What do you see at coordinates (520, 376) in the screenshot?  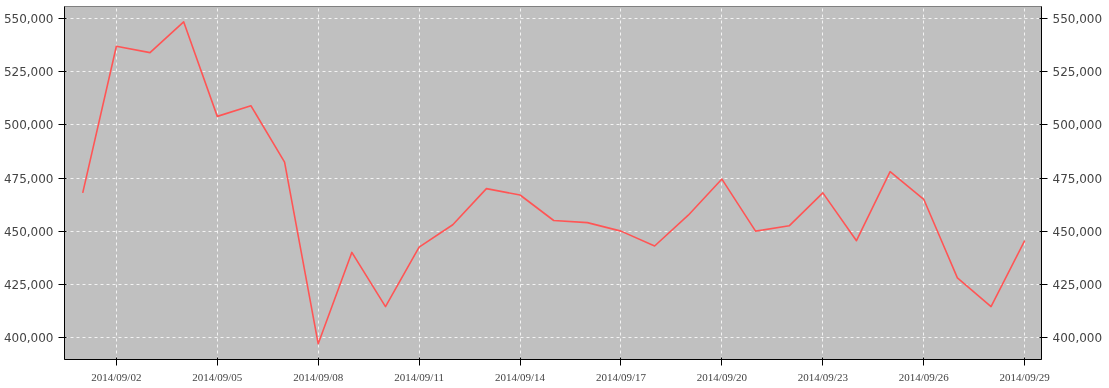 I see `x-tick-label: 2014/09/14` at bounding box center [520, 376].